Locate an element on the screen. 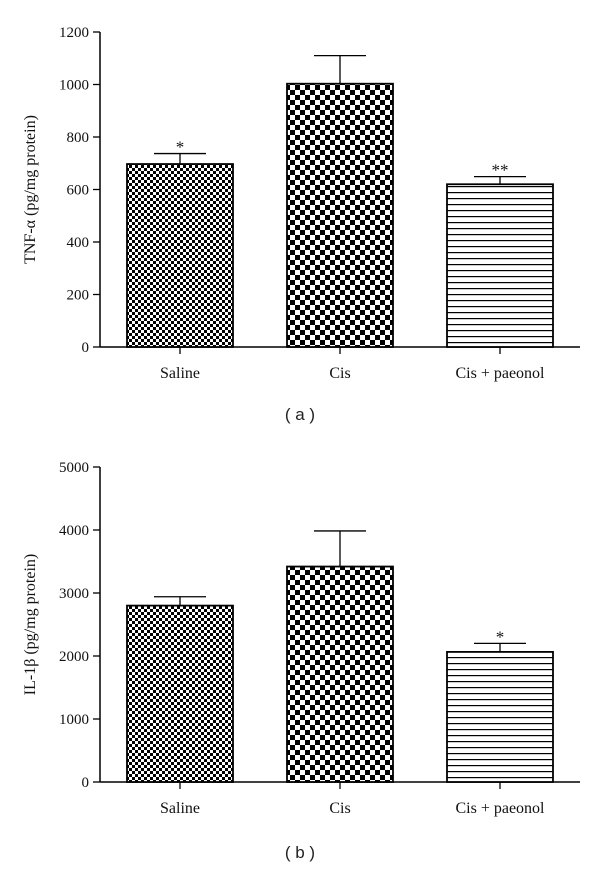 The height and width of the screenshot is (870, 600). y-axis-label: IL-1β (pg/mg protein) is located at coordinates (30, 624).